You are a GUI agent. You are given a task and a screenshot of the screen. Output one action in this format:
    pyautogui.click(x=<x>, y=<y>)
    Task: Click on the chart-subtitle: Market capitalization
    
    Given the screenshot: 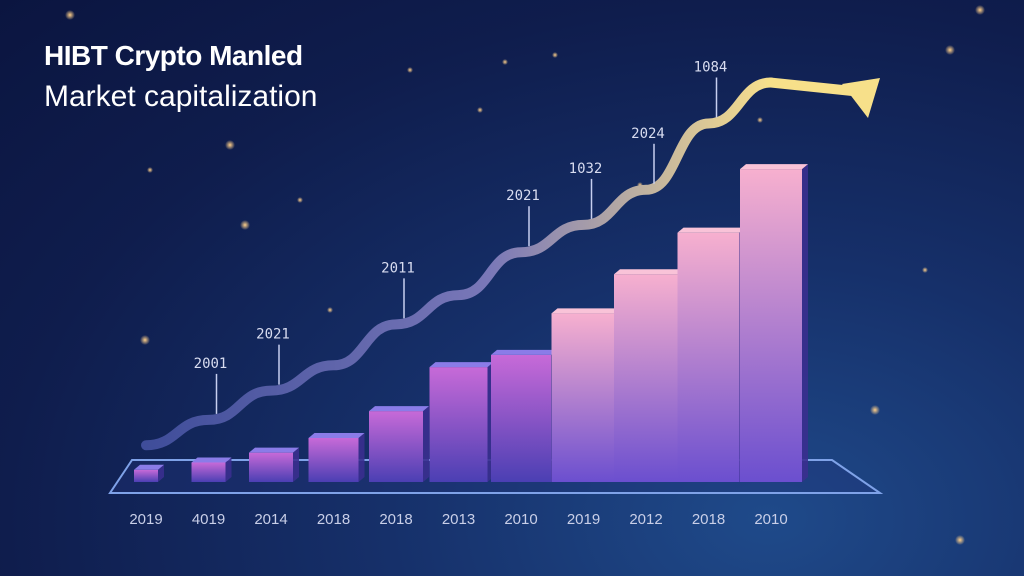 What is the action you would take?
    pyautogui.click(x=181, y=96)
    